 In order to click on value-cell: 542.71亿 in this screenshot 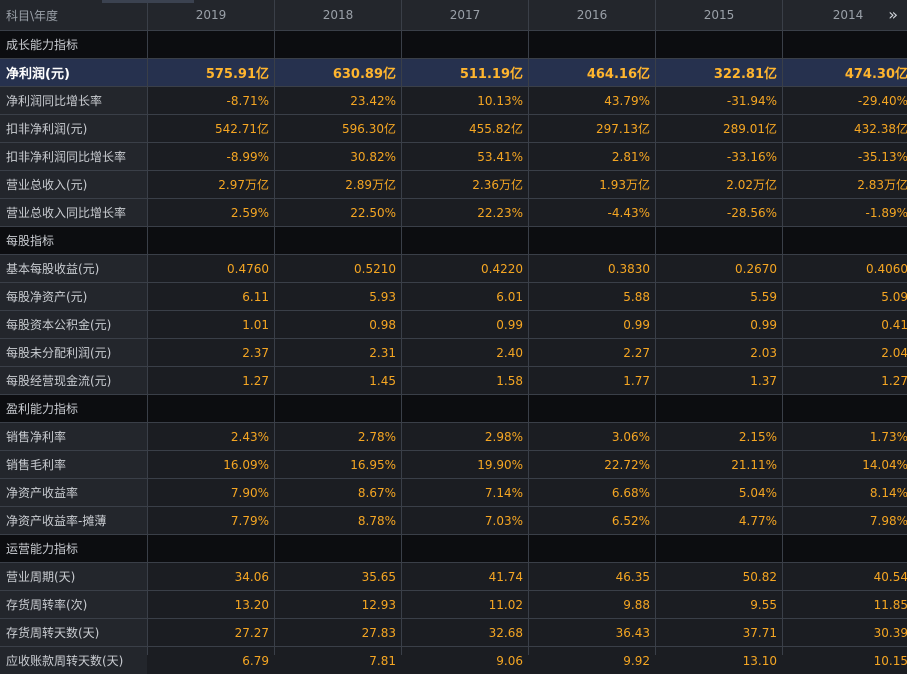, I will do `click(211, 128)`.